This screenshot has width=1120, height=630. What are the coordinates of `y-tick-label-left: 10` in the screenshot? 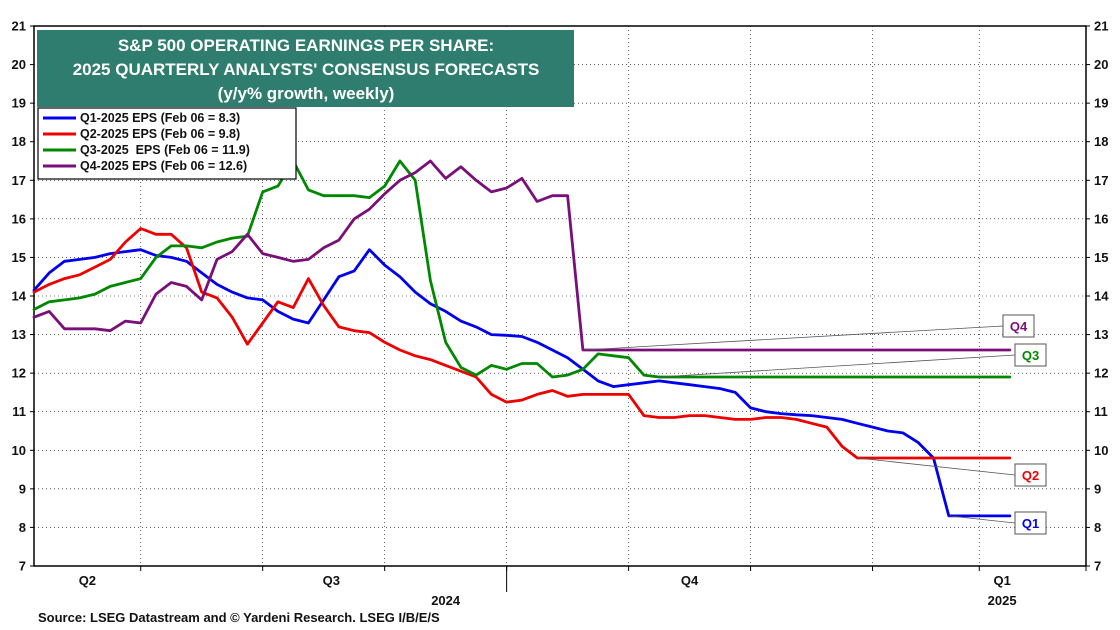 It's located at (19, 450).